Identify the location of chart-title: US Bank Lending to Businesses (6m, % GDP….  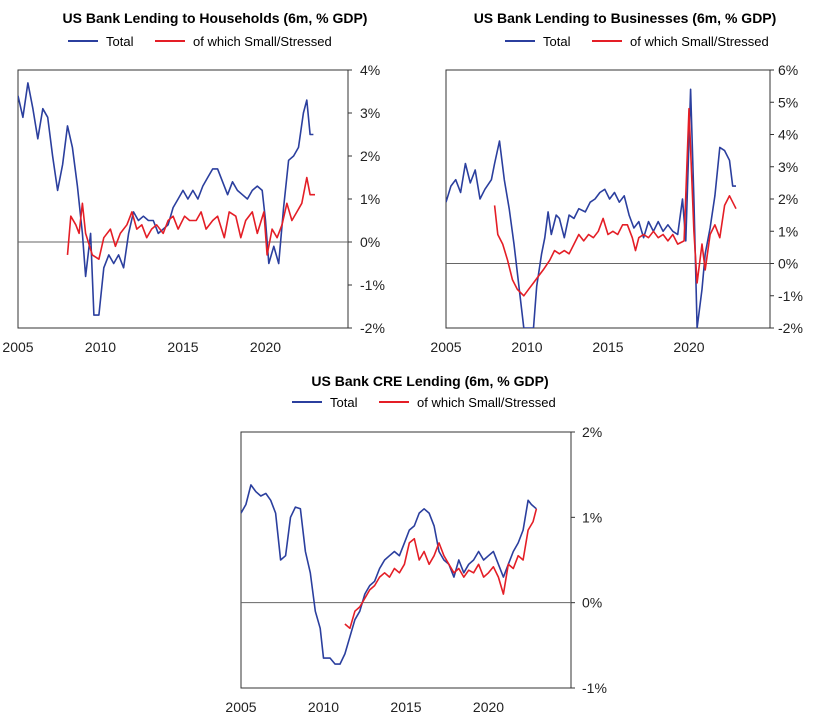
(625, 18).